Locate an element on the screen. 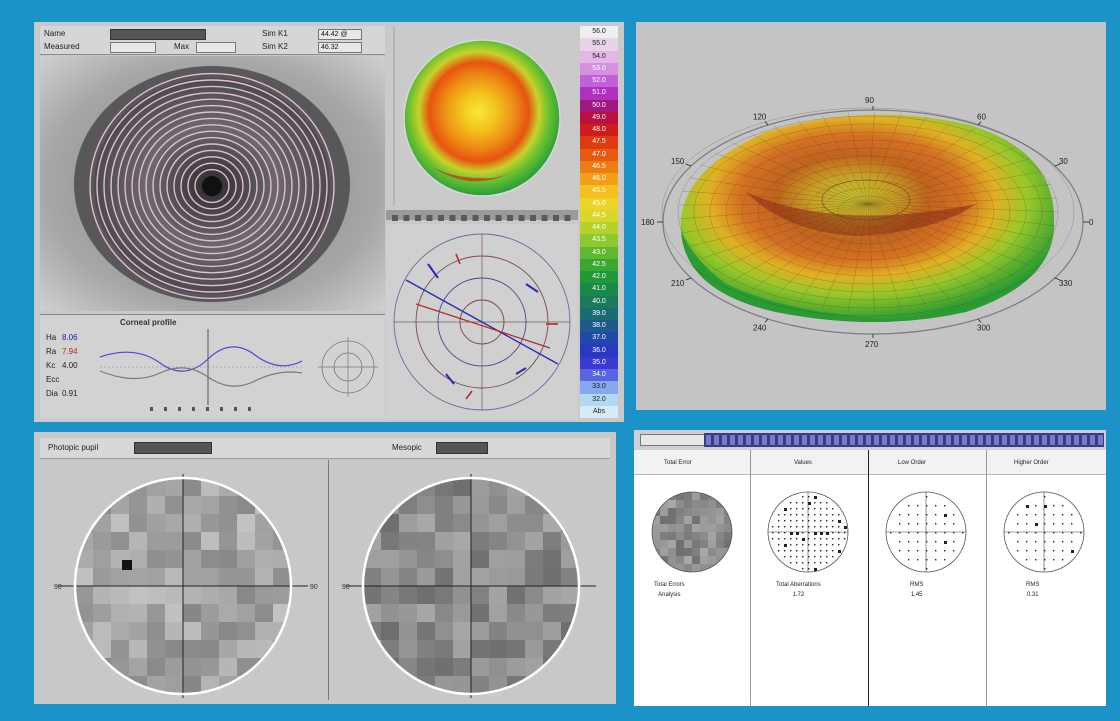  placido-ring is located at coordinates (212, 186).